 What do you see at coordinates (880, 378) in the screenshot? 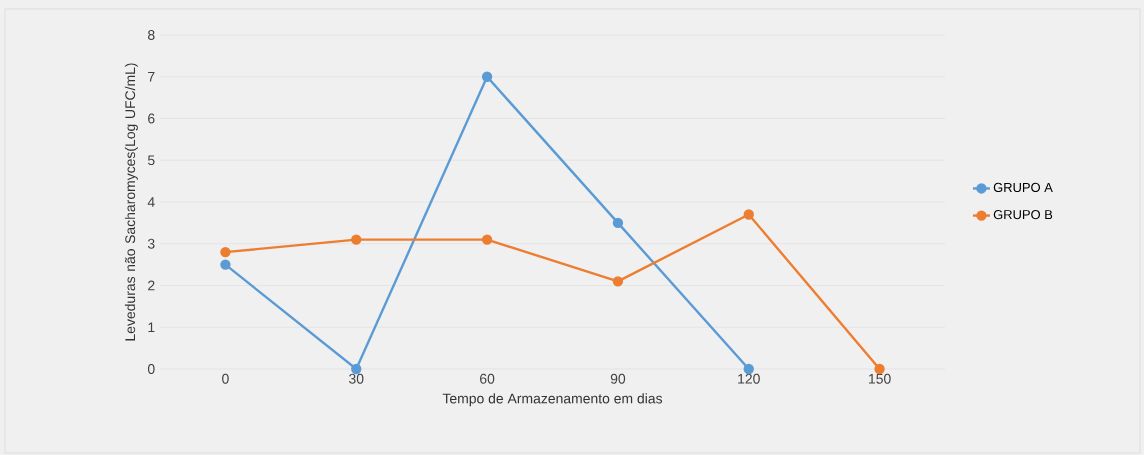
I see `x-tick-label: 150` at bounding box center [880, 378].